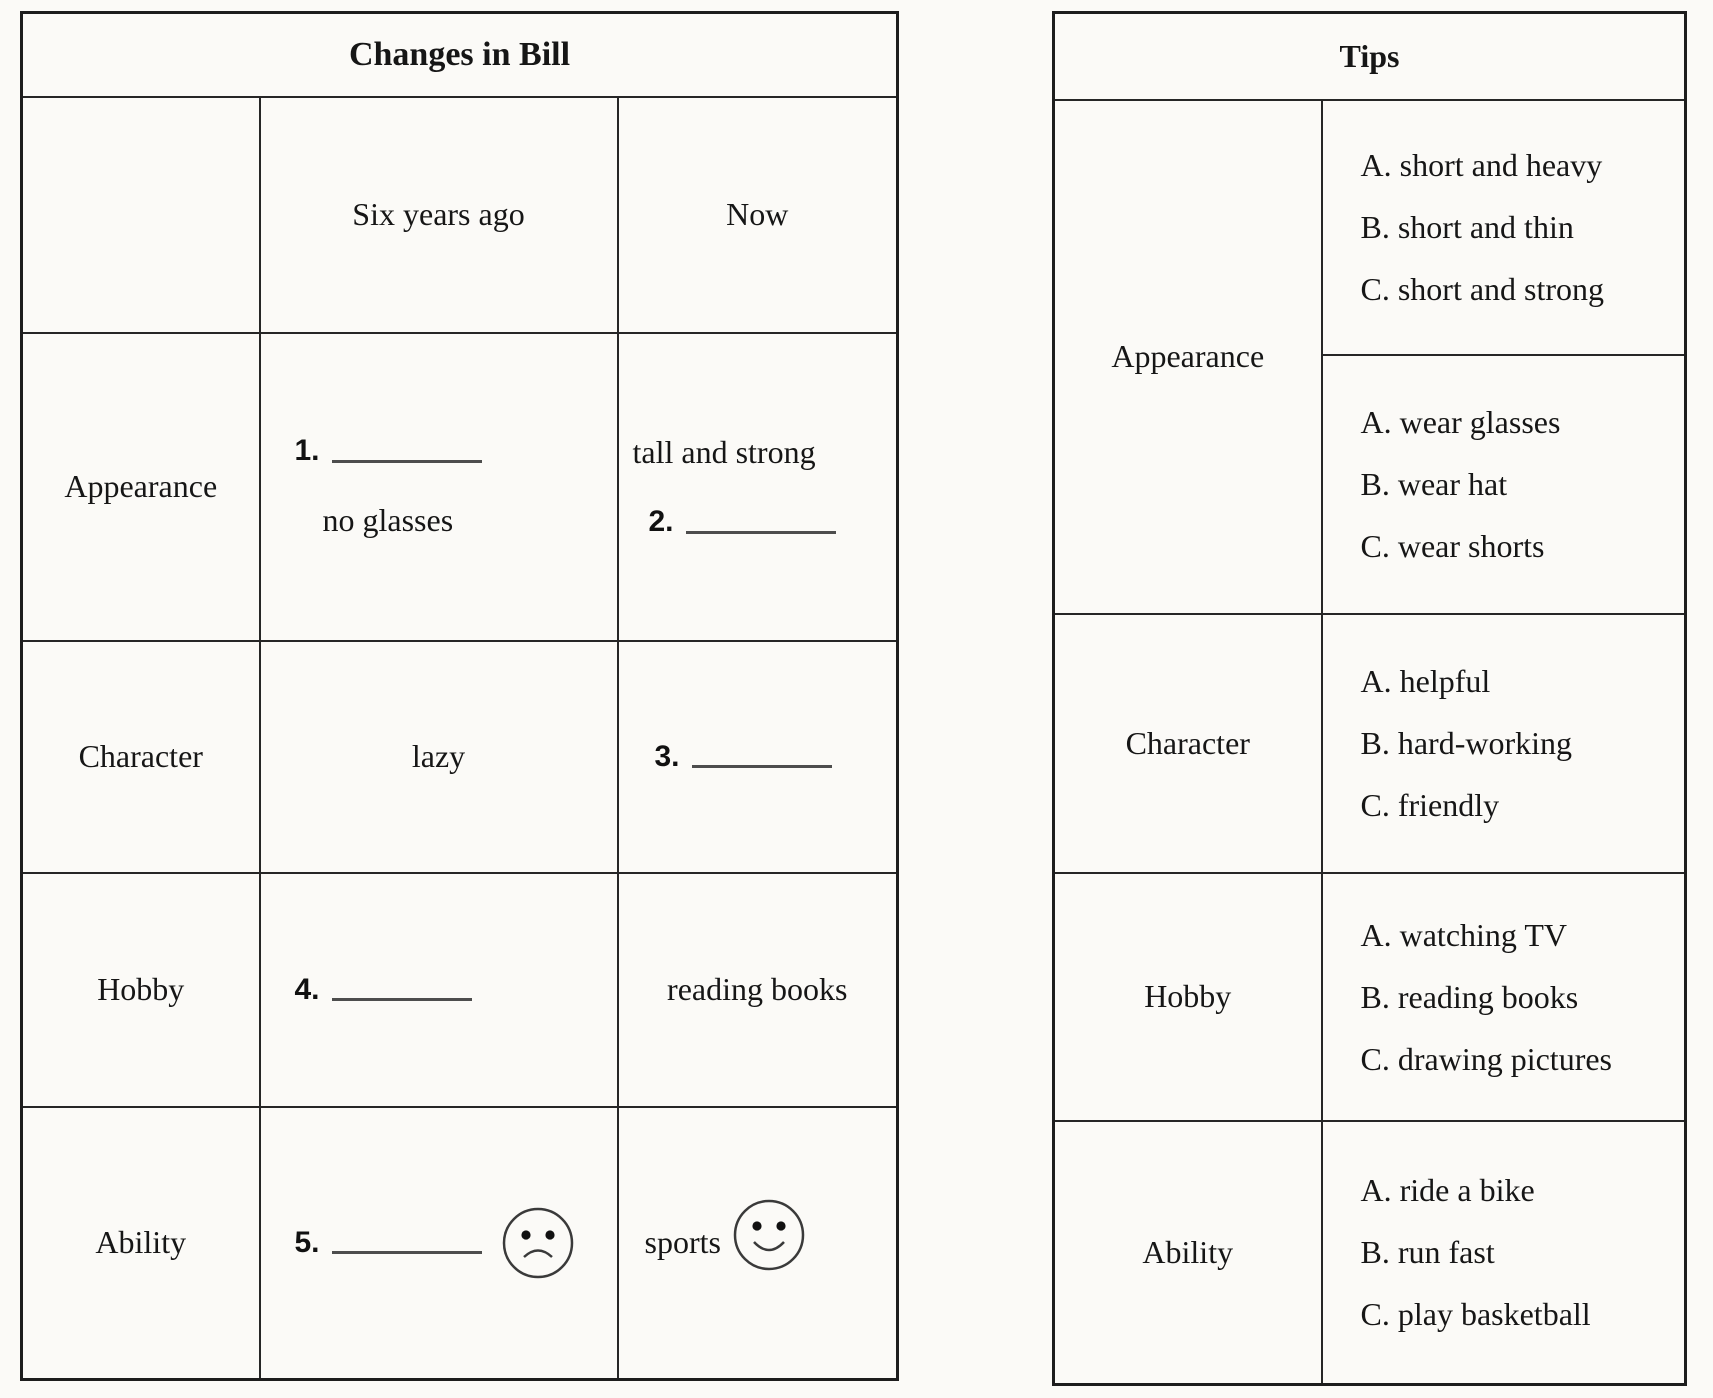  What do you see at coordinates (1475, 1314) in the screenshot?
I see `tip-option-c: C. play basketball` at bounding box center [1475, 1314].